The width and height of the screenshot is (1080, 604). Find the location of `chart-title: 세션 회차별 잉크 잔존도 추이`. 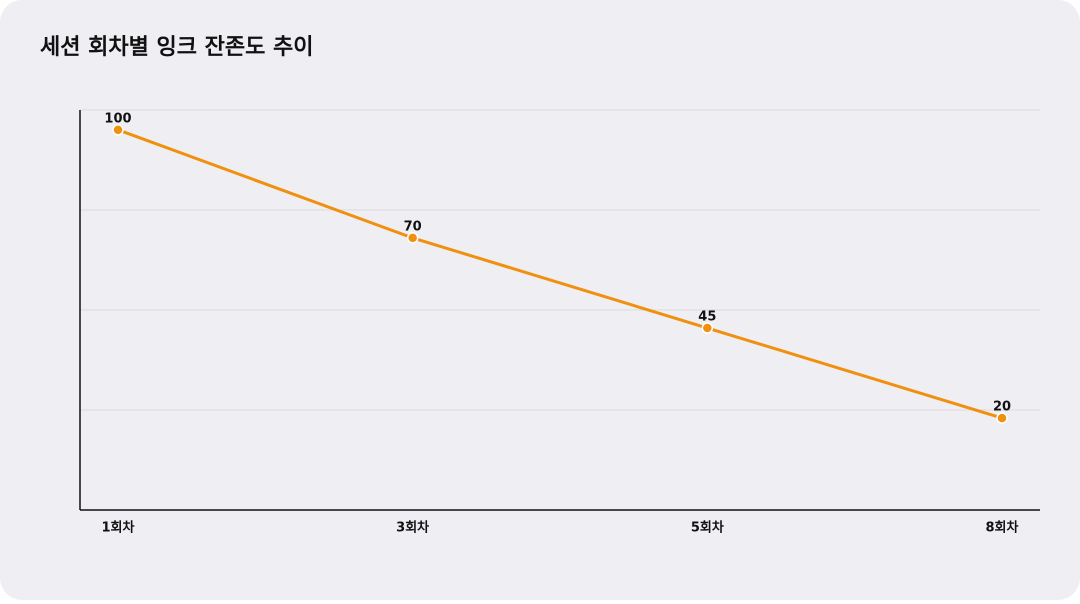

chart-title: 세션 회차별 잉크 잔존도 추이 is located at coordinates (177, 47).